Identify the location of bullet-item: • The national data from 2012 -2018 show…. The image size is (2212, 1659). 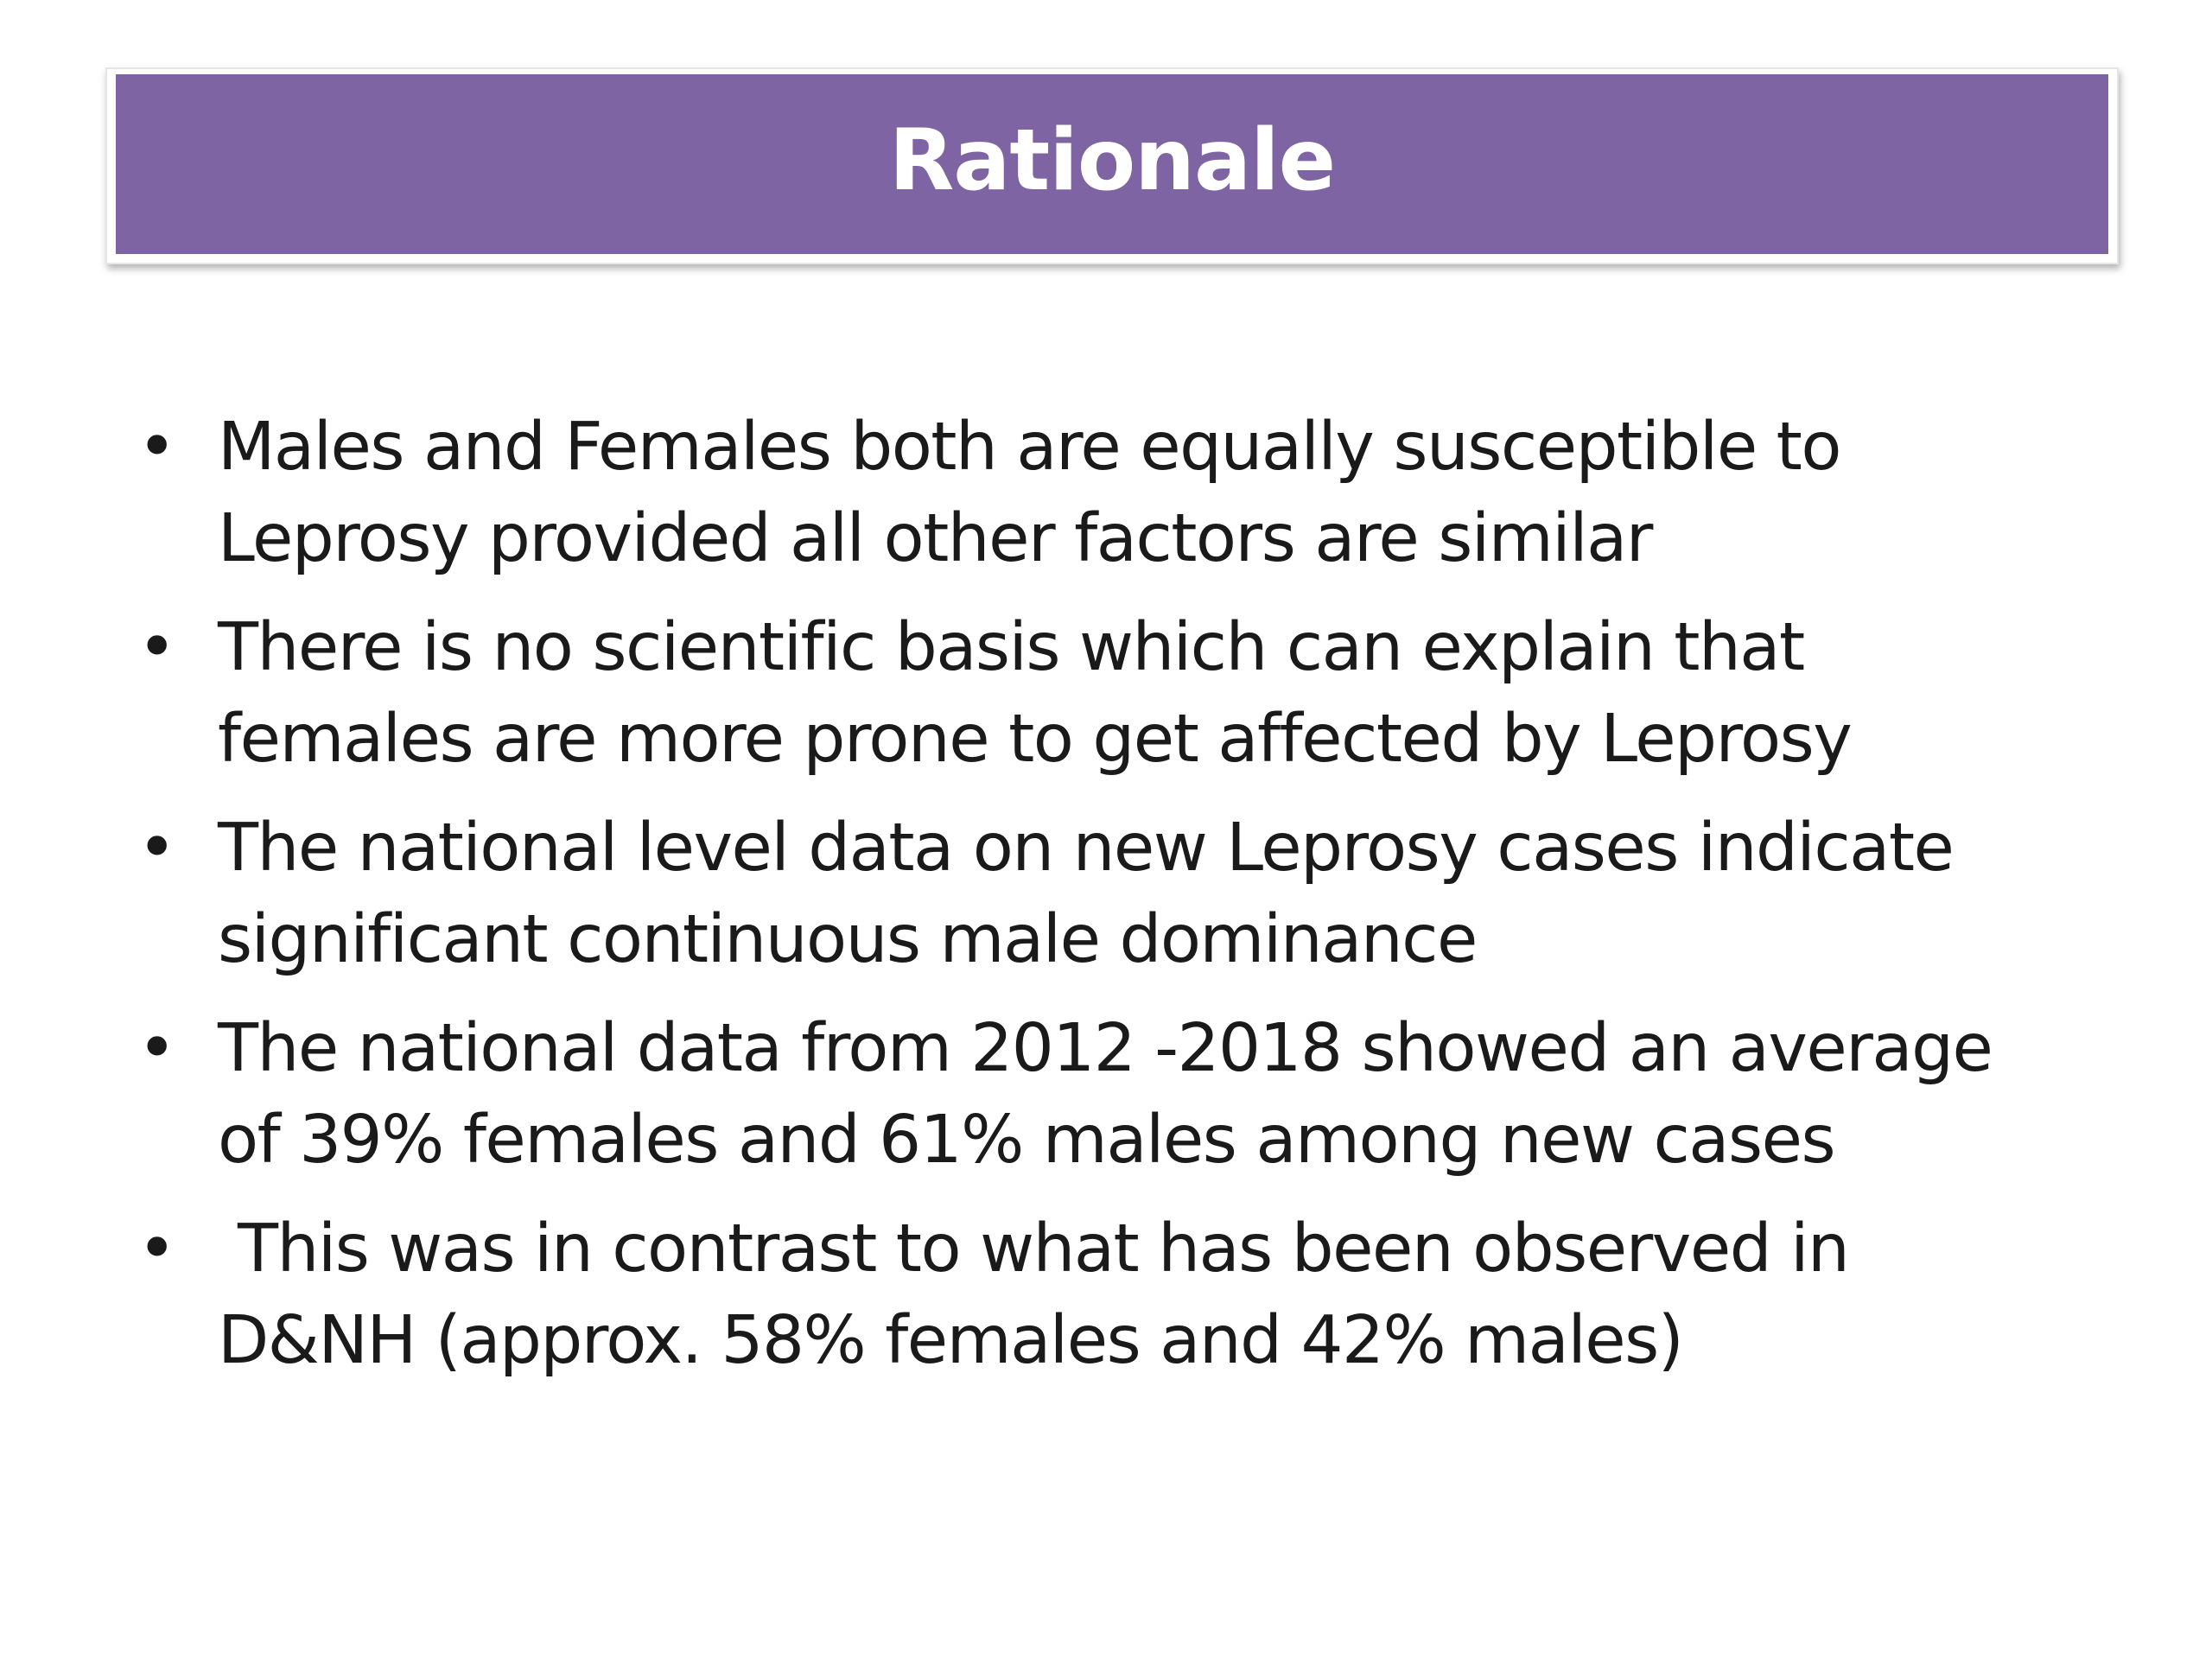
(1119, 1094).